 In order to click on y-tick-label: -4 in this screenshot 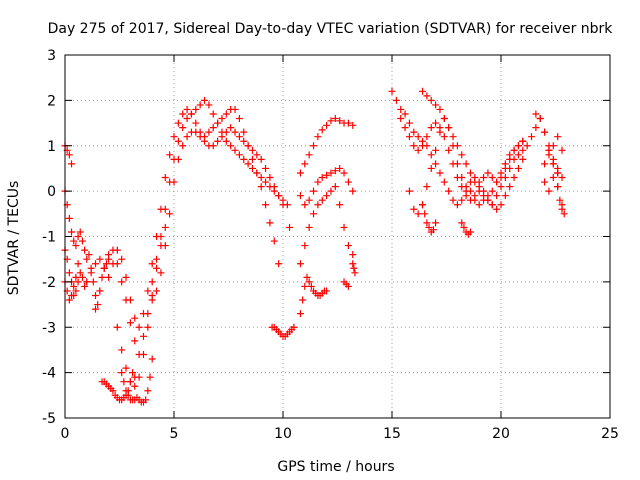, I will do `click(49, 374)`.